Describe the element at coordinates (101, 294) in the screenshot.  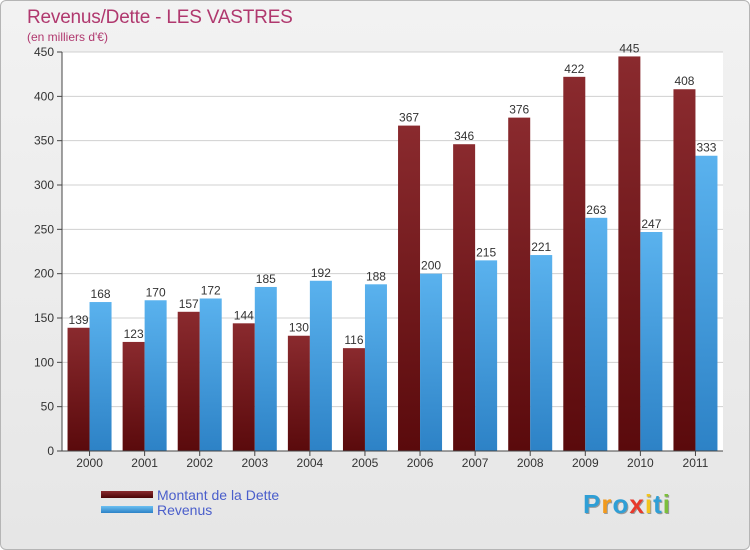
I see `data-label-revenus: 168` at that location.